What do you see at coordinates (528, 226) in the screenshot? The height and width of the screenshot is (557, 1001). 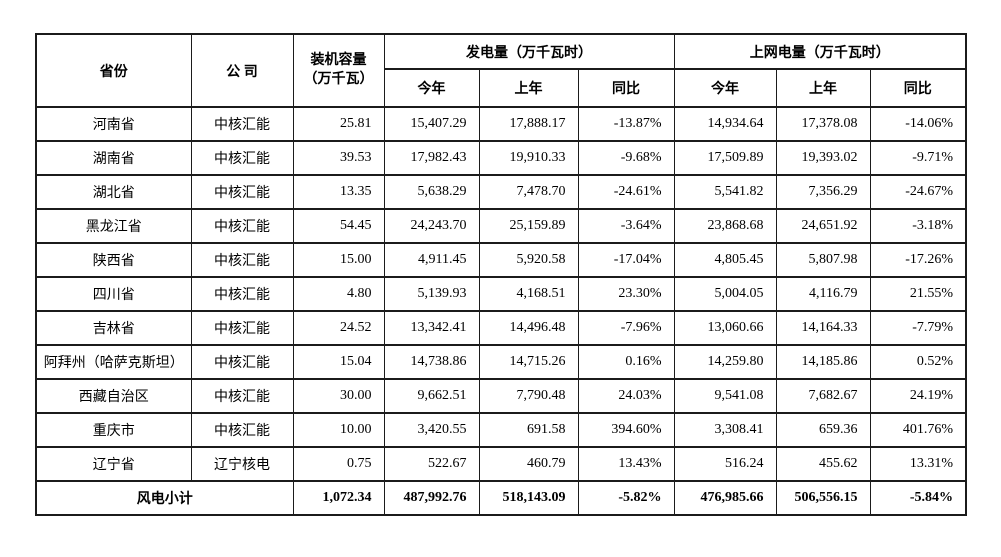 I see `cell-generation-last-year: 25,159.89` at bounding box center [528, 226].